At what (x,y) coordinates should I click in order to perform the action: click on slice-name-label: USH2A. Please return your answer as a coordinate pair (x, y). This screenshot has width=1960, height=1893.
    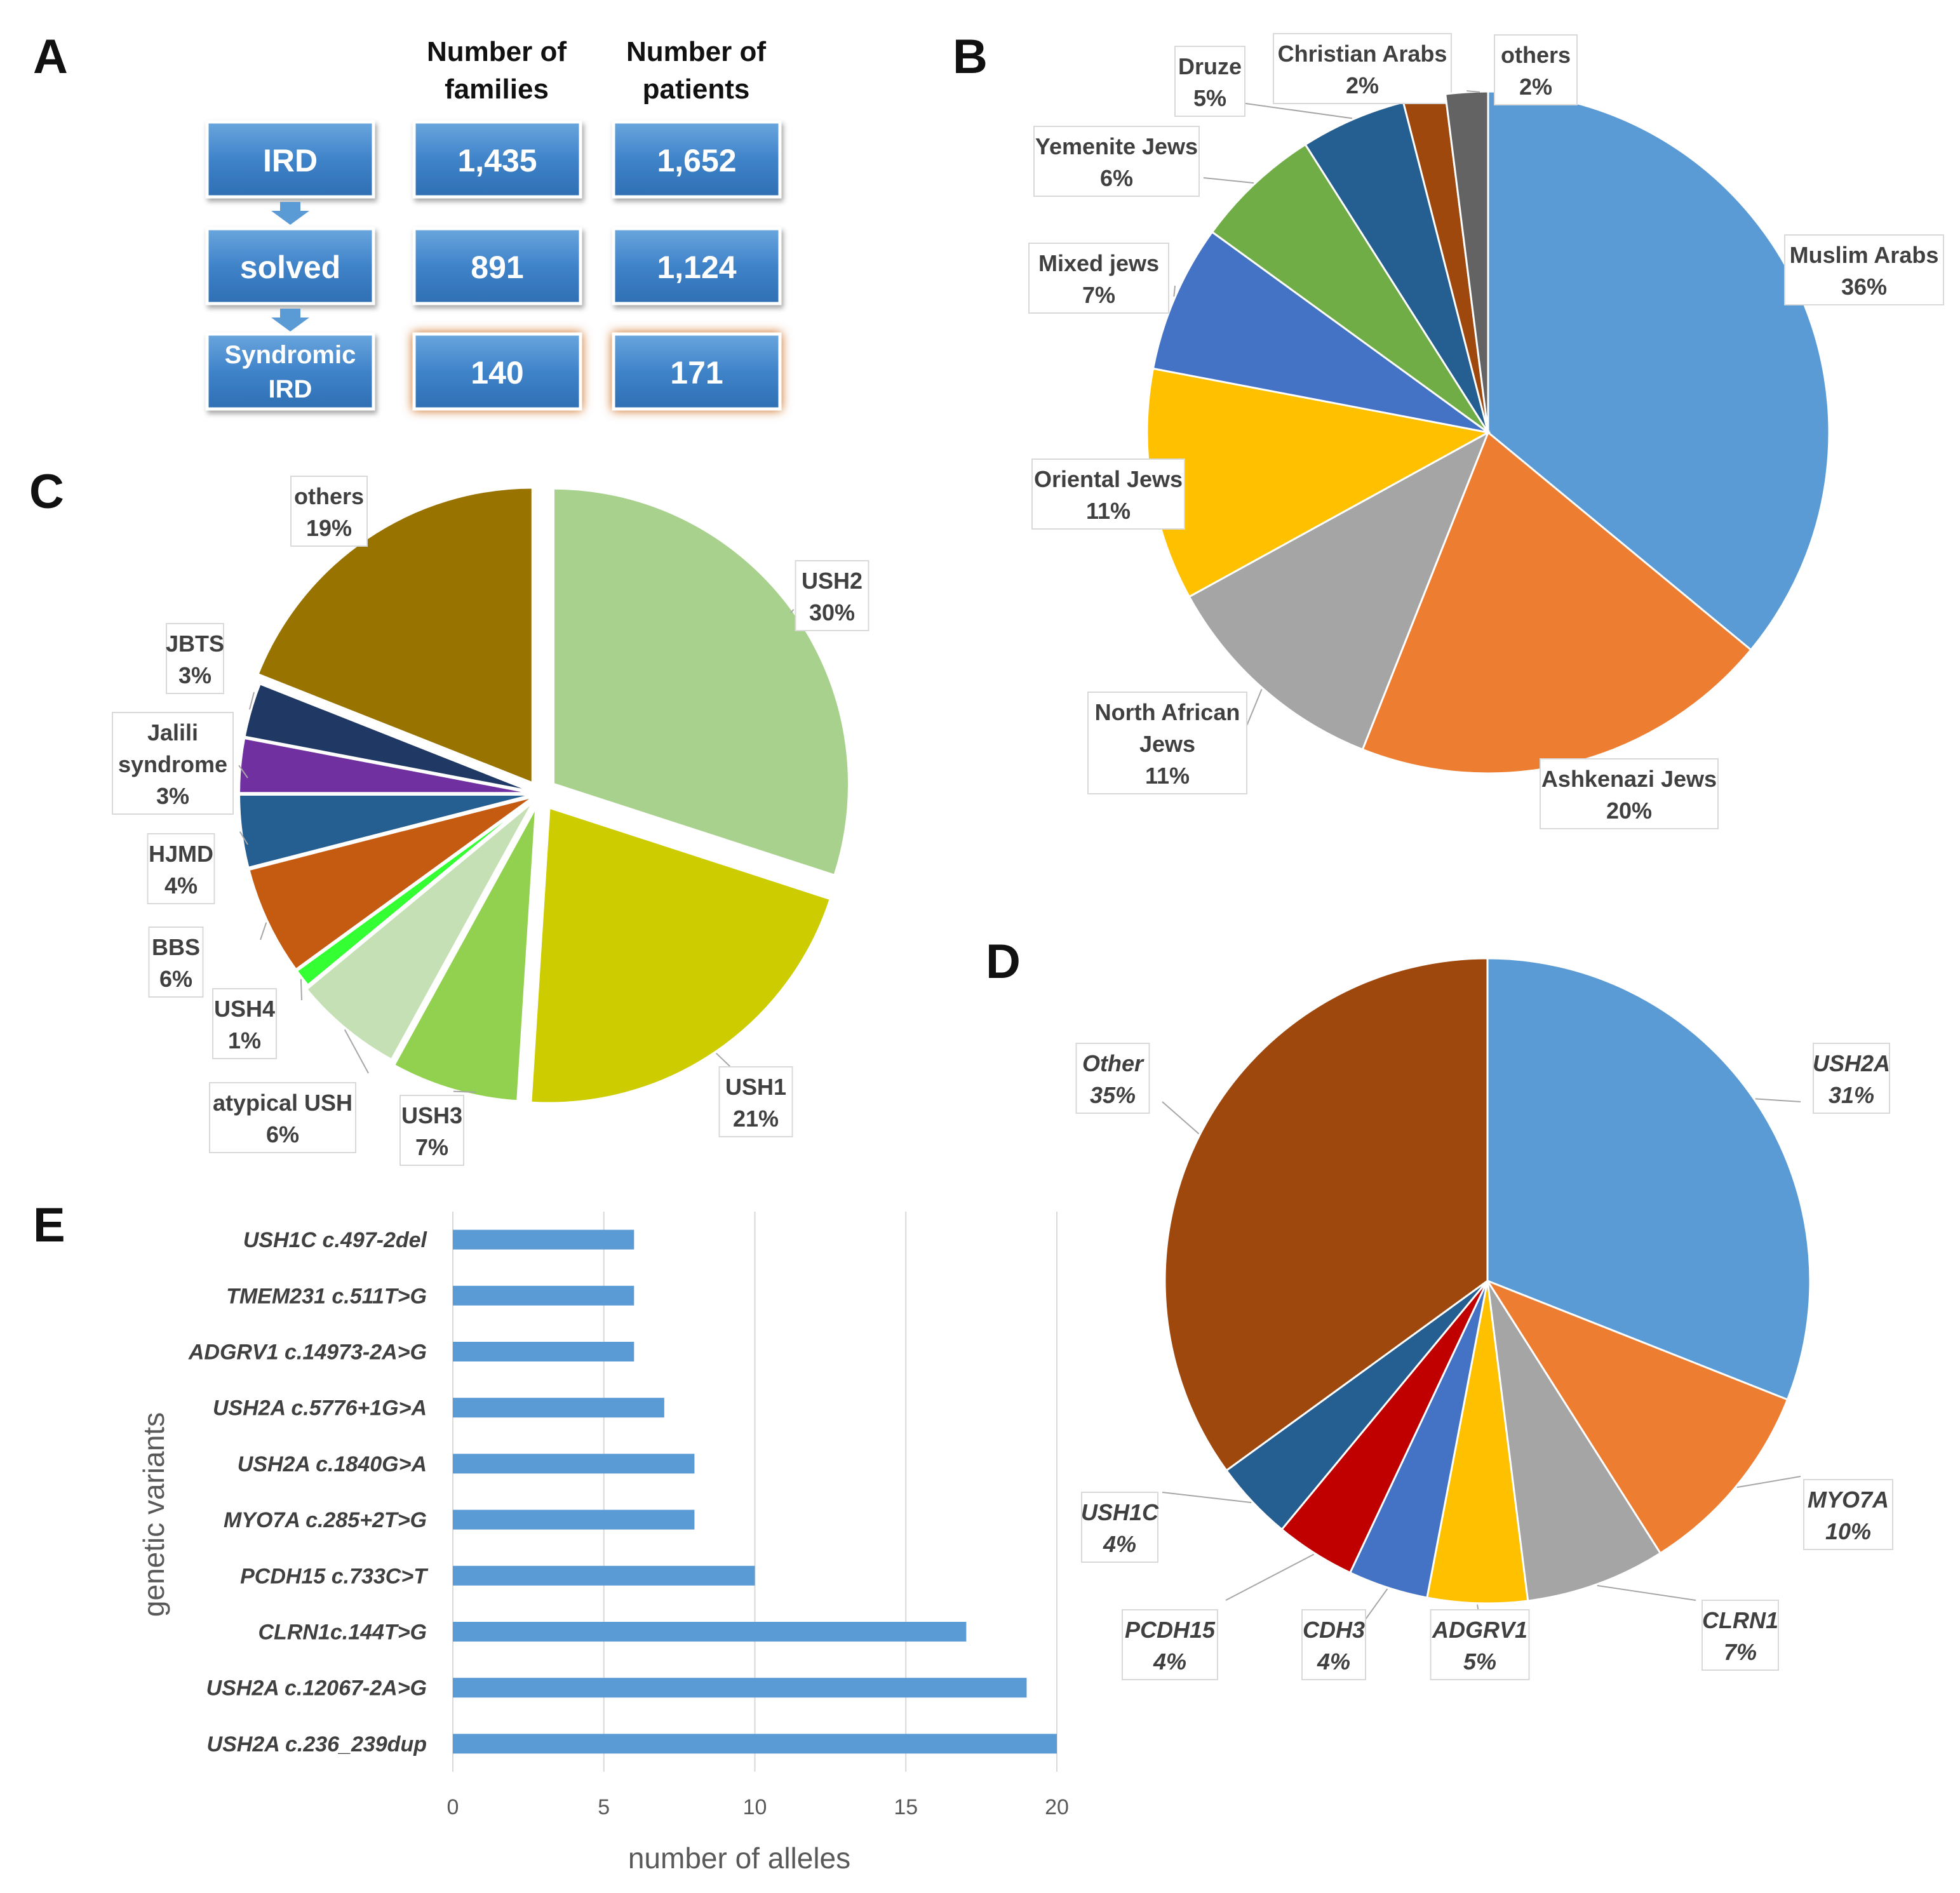
    Looking at the image, I should click on (1851, 1063).